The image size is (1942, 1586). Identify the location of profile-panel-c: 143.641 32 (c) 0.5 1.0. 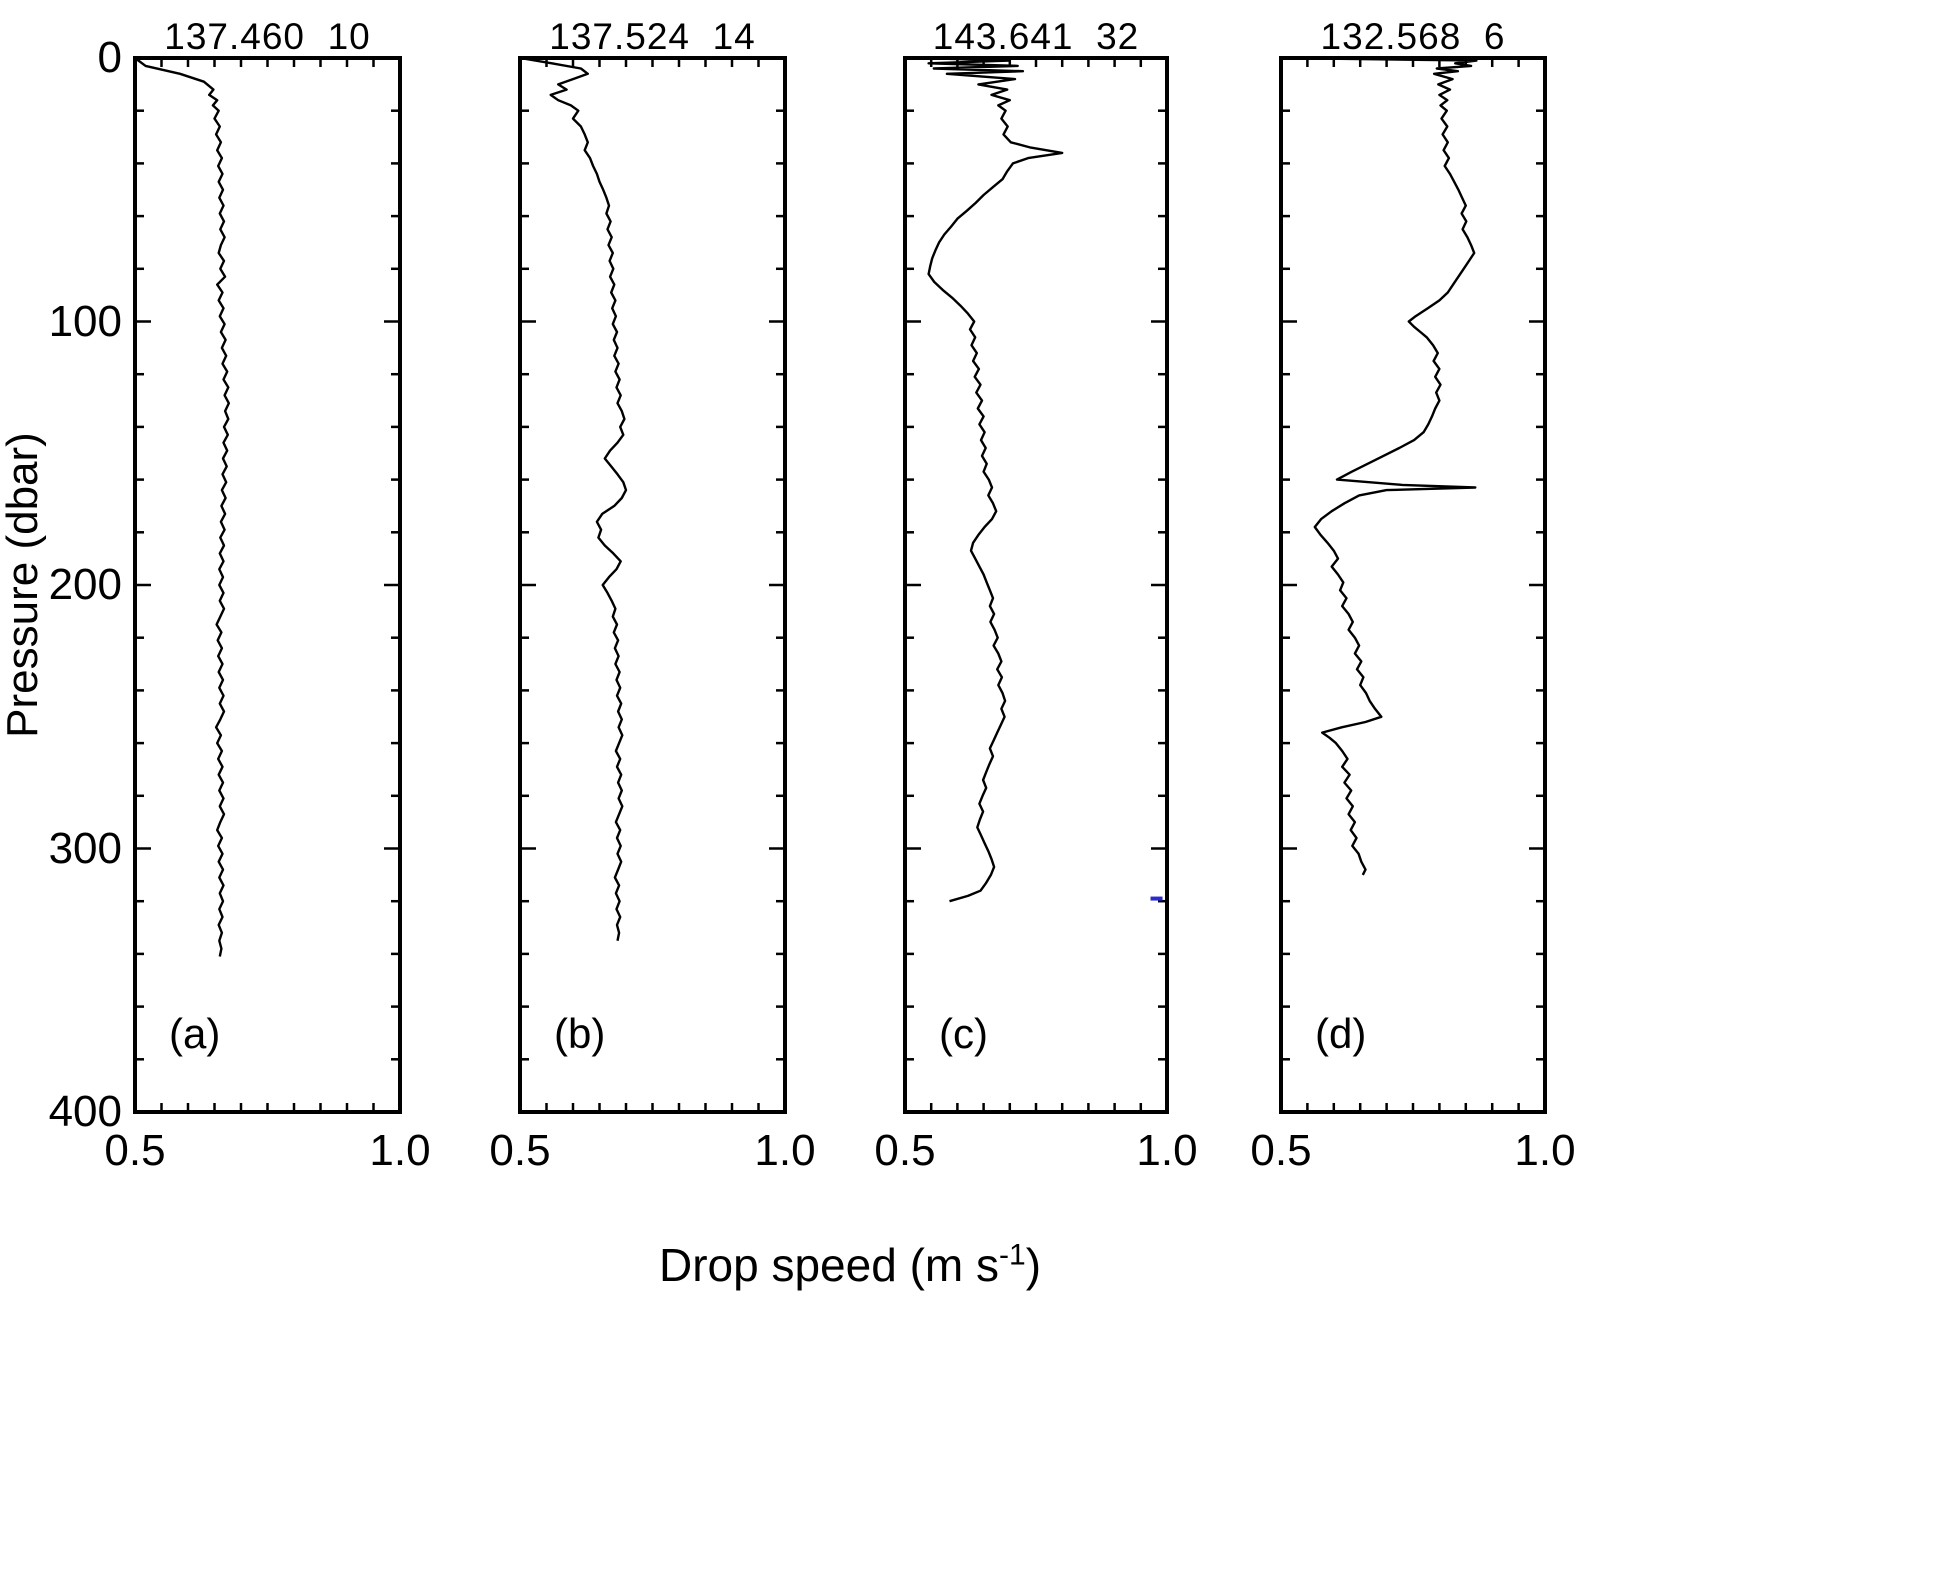
(1035, 608).